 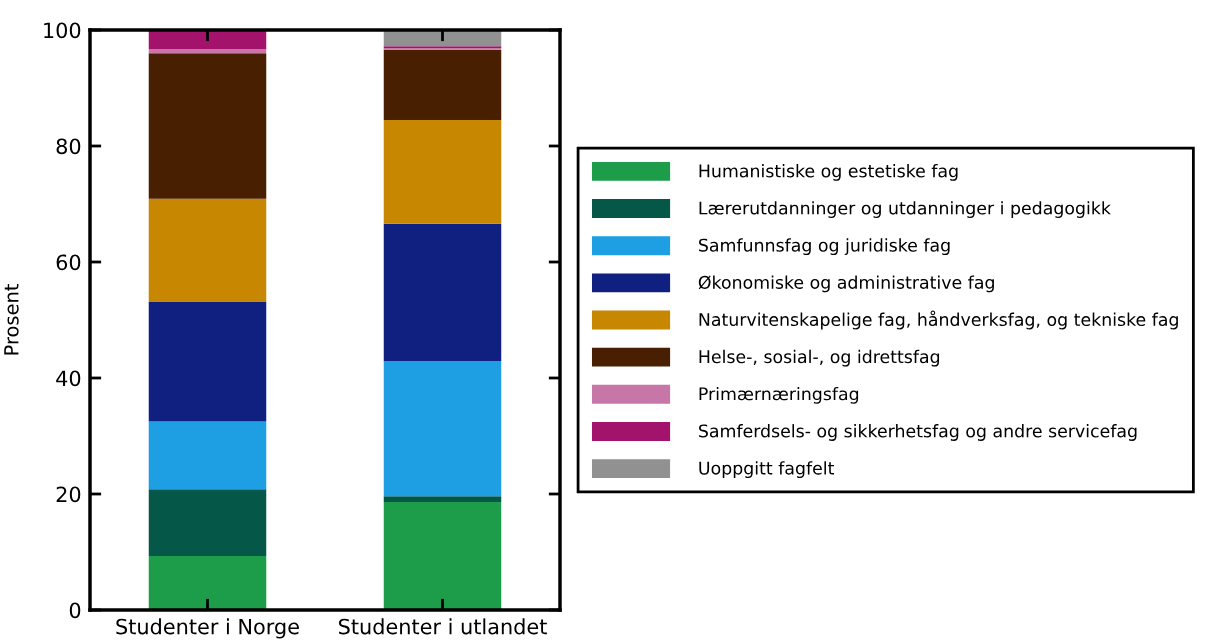 I want to click on legend-label: Naturvitenskapelige fag, håndverksfag, og tekniske fag, so click(x=938, y=320).